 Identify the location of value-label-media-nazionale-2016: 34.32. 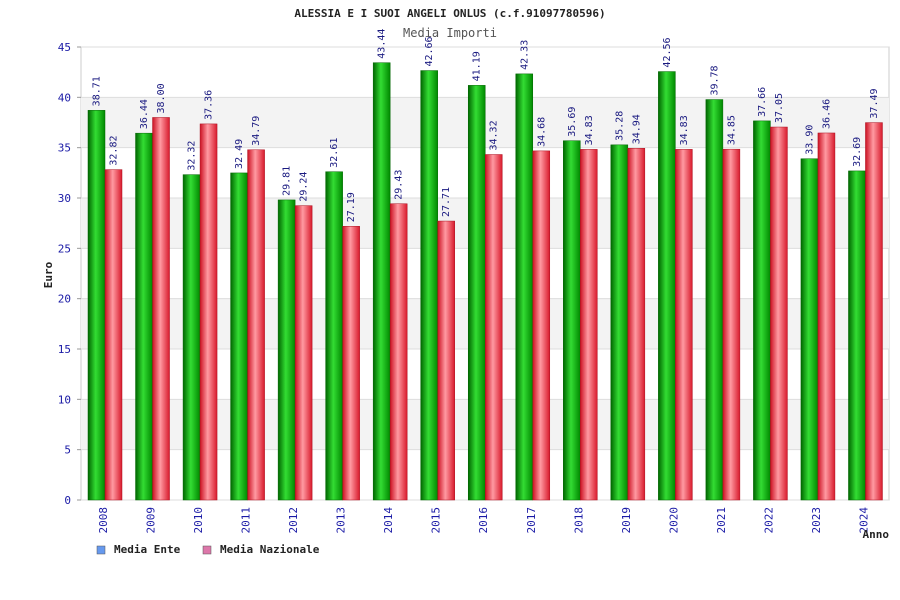
(494, 135).